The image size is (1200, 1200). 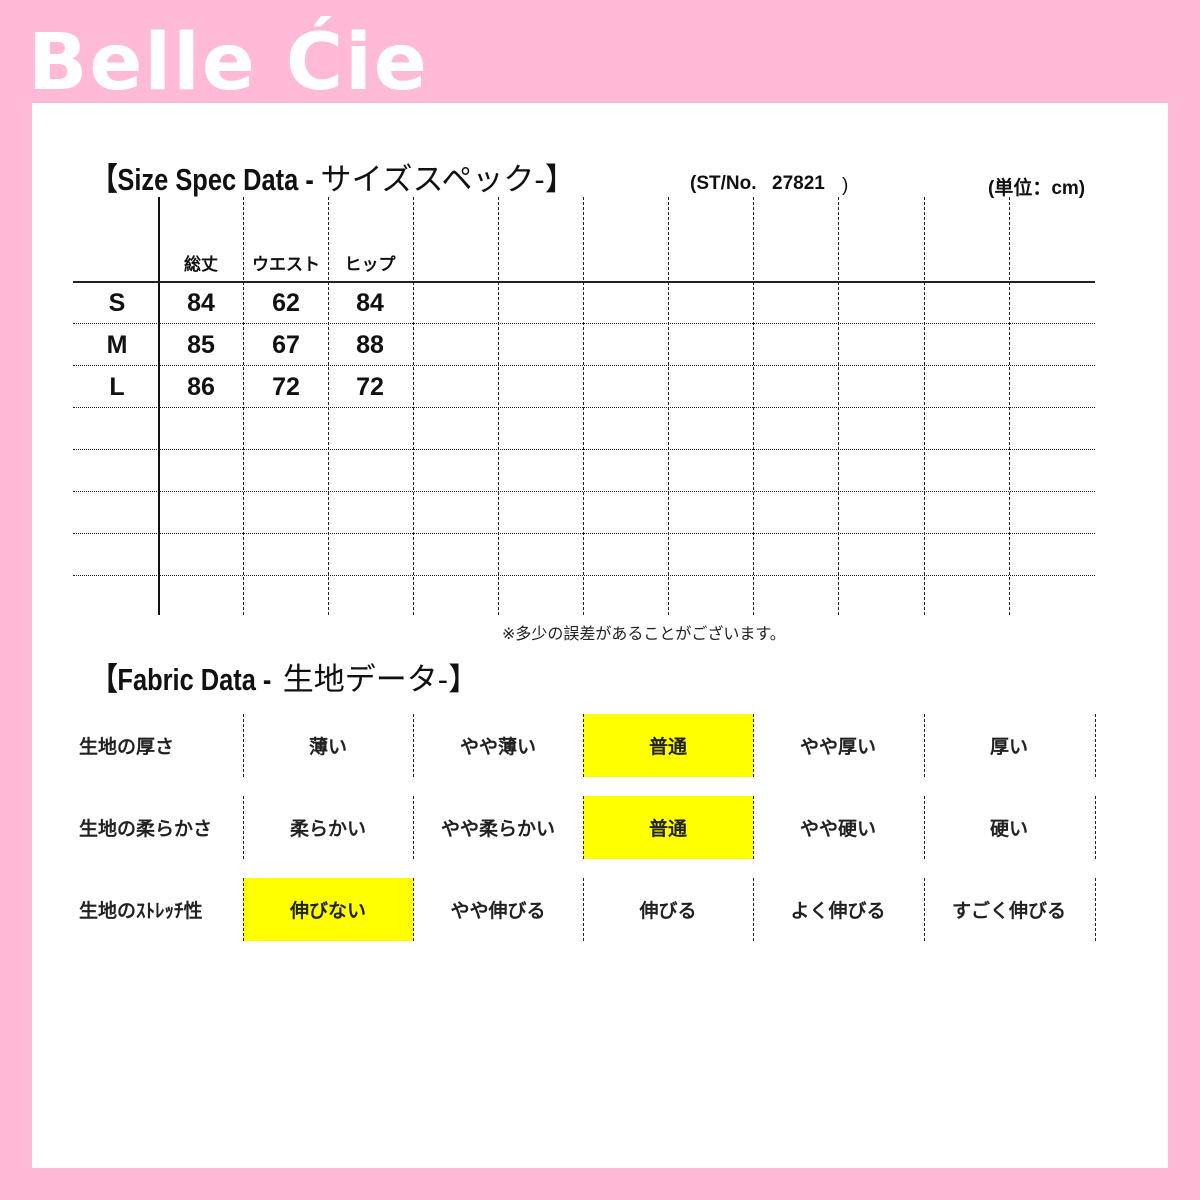 I want to click on measurement-value: 85, so click(x=201, y=345).